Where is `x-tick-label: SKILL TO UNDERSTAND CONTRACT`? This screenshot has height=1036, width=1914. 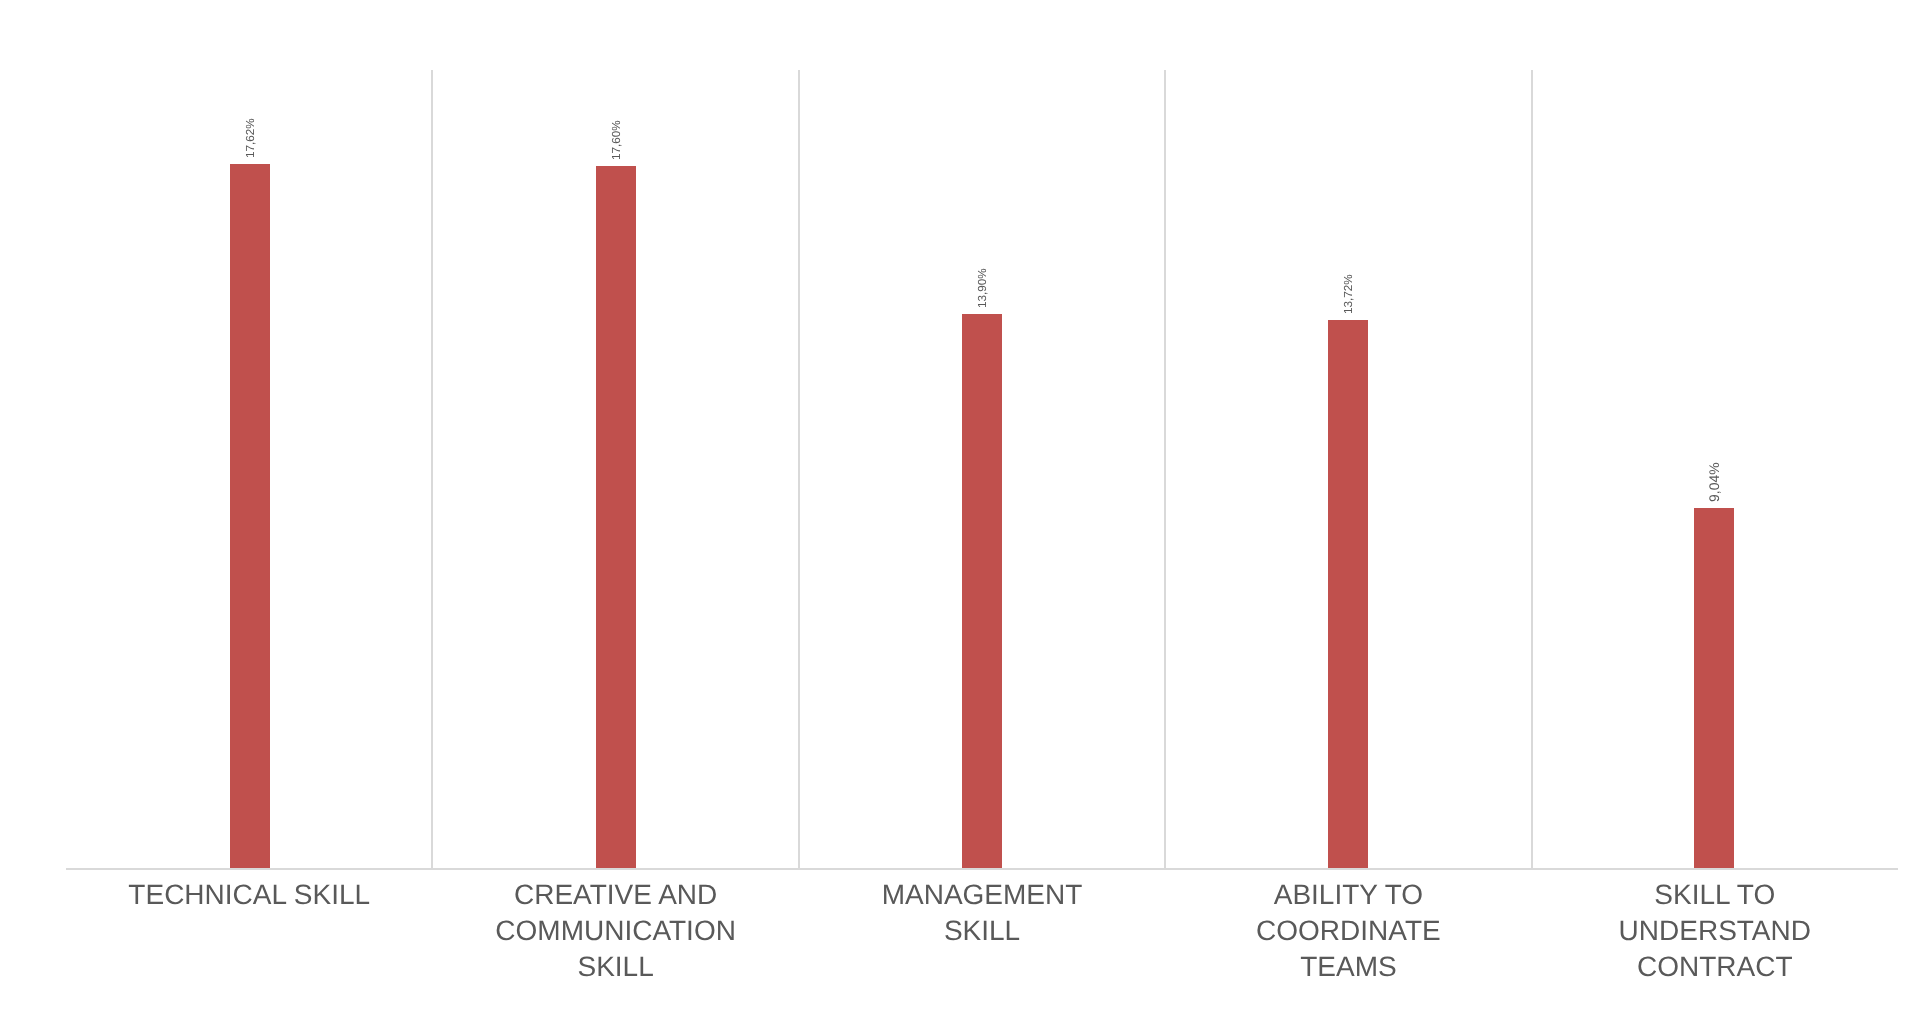
x-tick-label: SKILL TO UNDERSTAND CONTRACT is located at coordinates (1714, 930).